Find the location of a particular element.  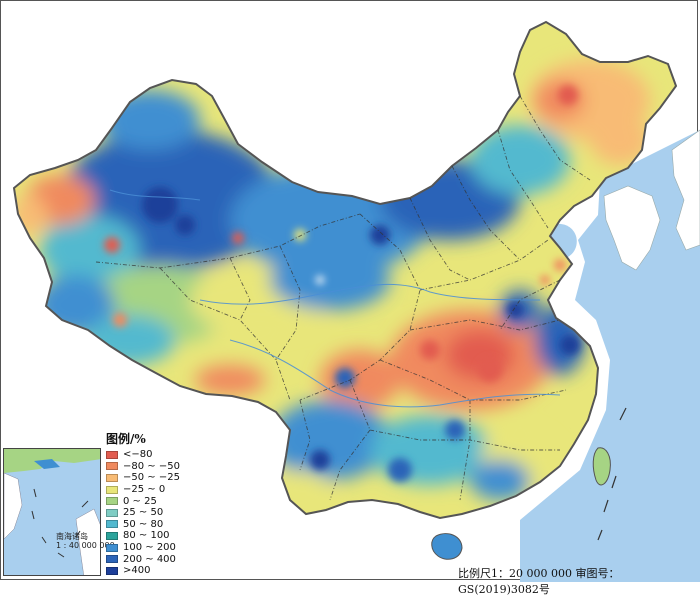

legend-item: 0 ~ 25 is located at coordinates (154, 501).